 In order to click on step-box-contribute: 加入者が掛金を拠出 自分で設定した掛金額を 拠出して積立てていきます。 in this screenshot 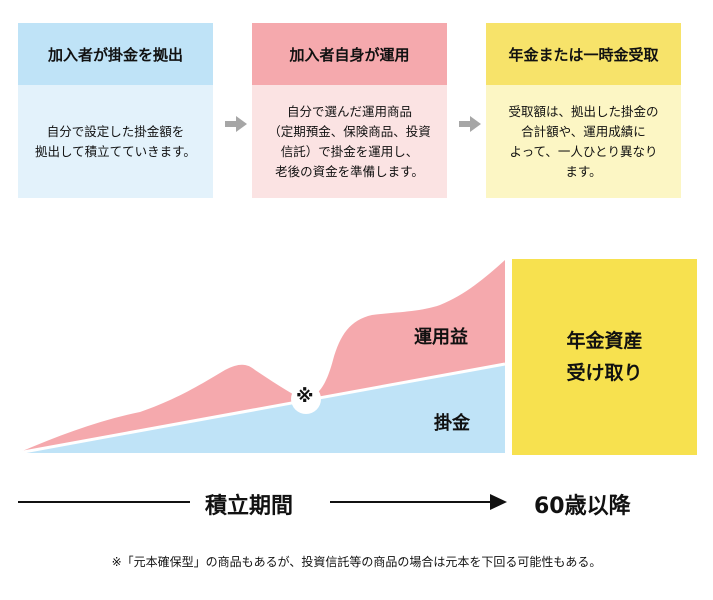, I will do `click(115, 110)`.